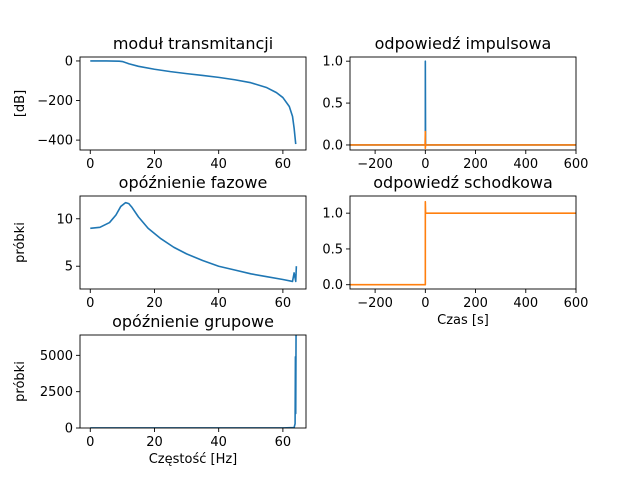  What do you see at coordinates (218, 164) in the screenshot?
I see `magnitude-x-tick-label: 40` at bounding box center [218, 164].